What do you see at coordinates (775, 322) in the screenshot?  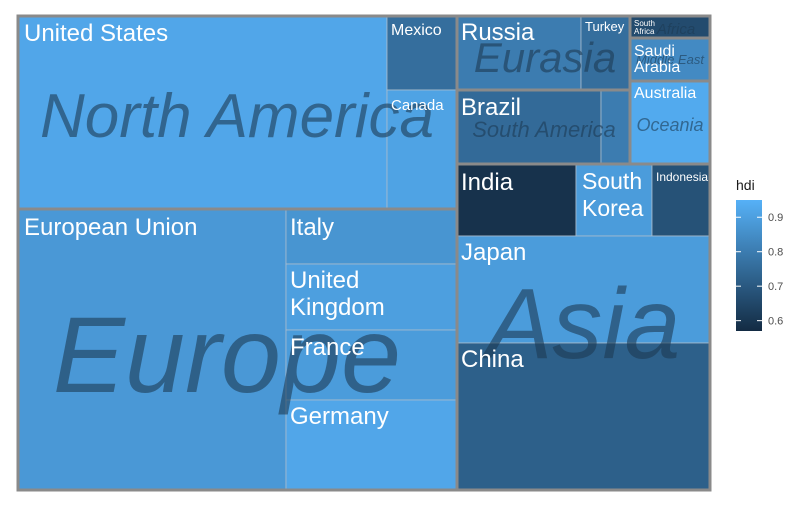 I see `legend-tick-label: 0.6` at bounding box center [775, 322].